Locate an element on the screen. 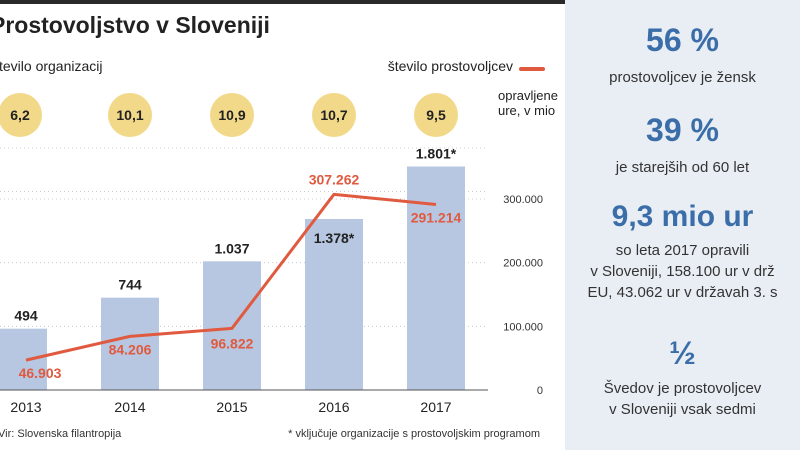 The width and height of the screenshot is (800, 450). stat-women-value: 56 % is located at coordinates (682, 40).